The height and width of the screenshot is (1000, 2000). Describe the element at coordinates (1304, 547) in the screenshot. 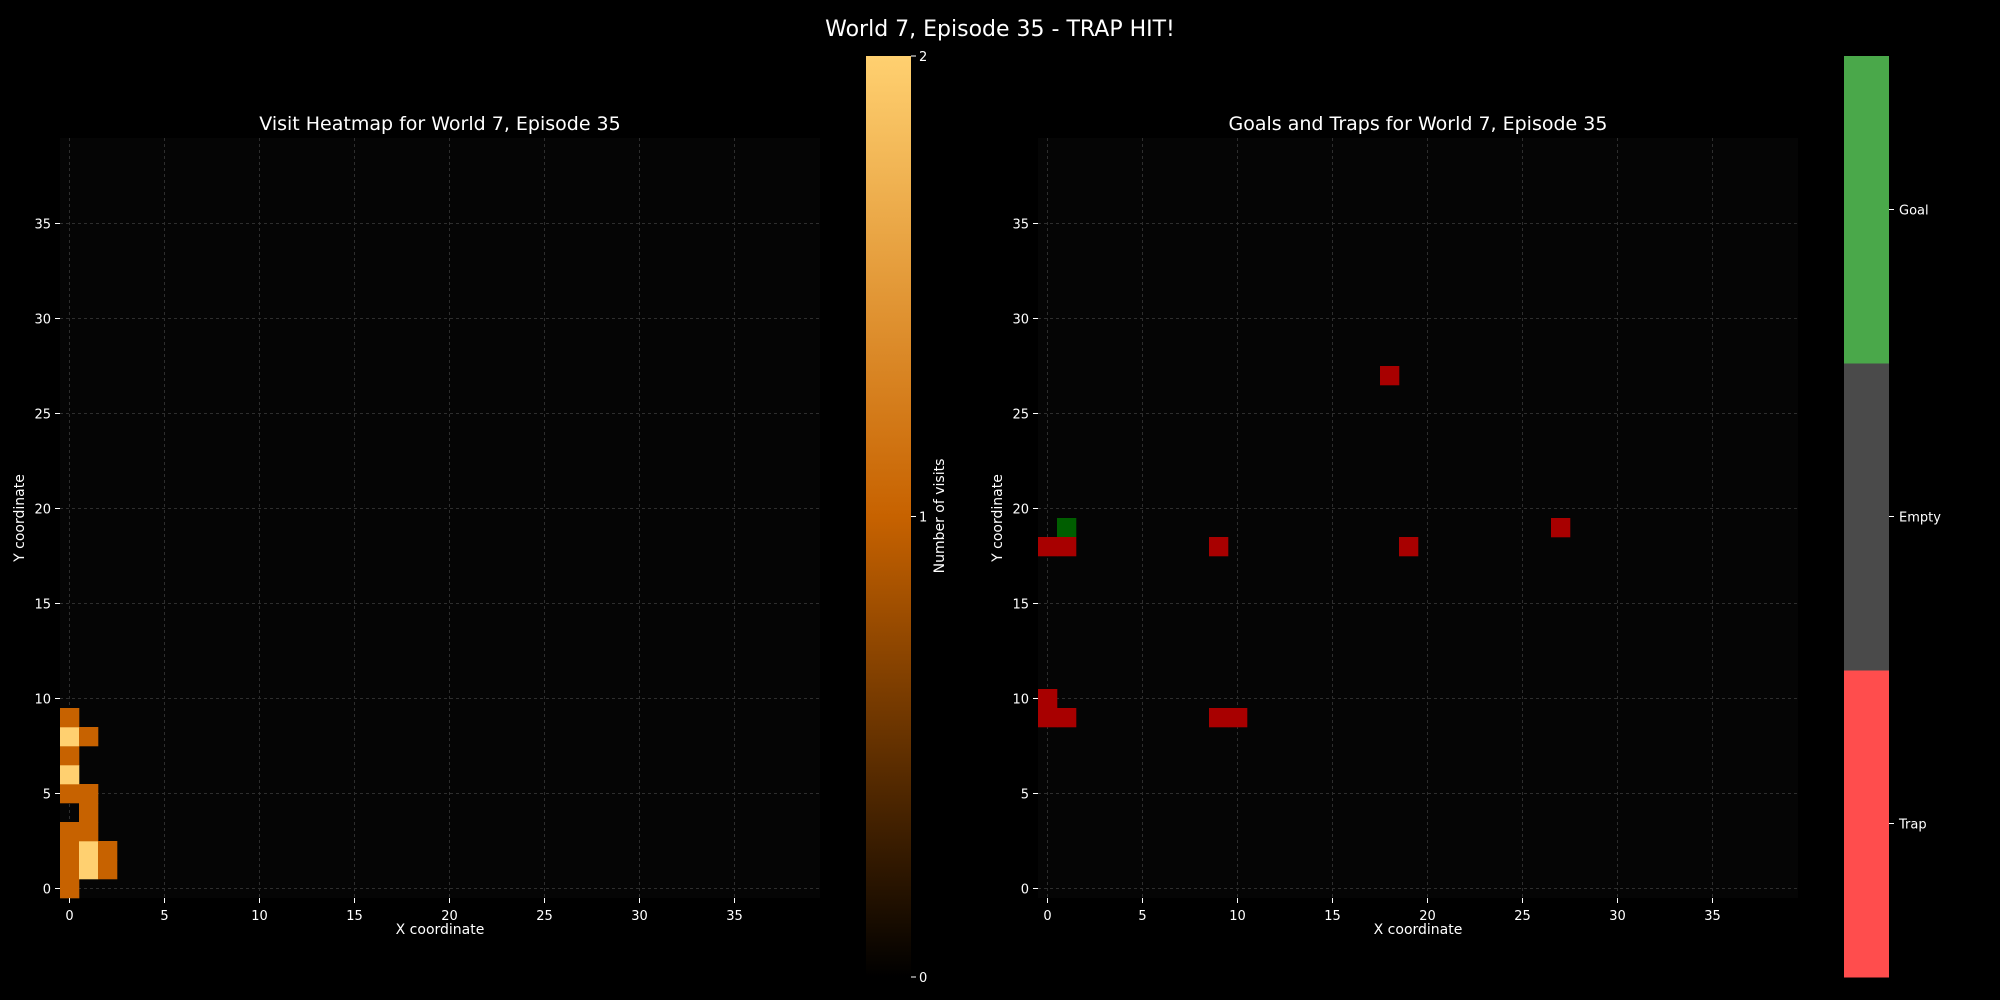

I see `goals-traps-cells` at that location.